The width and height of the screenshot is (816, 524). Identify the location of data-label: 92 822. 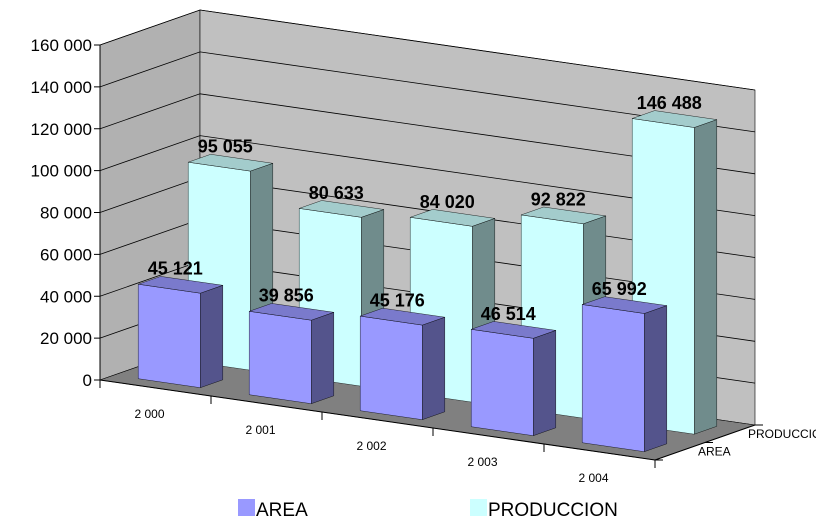
(558, 199).